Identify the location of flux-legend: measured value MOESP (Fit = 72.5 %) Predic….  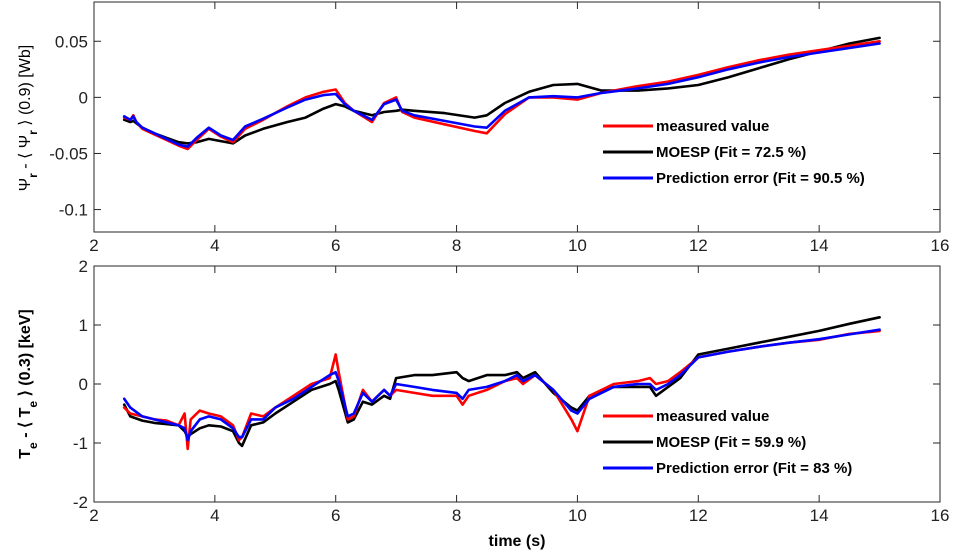
(734, 152).